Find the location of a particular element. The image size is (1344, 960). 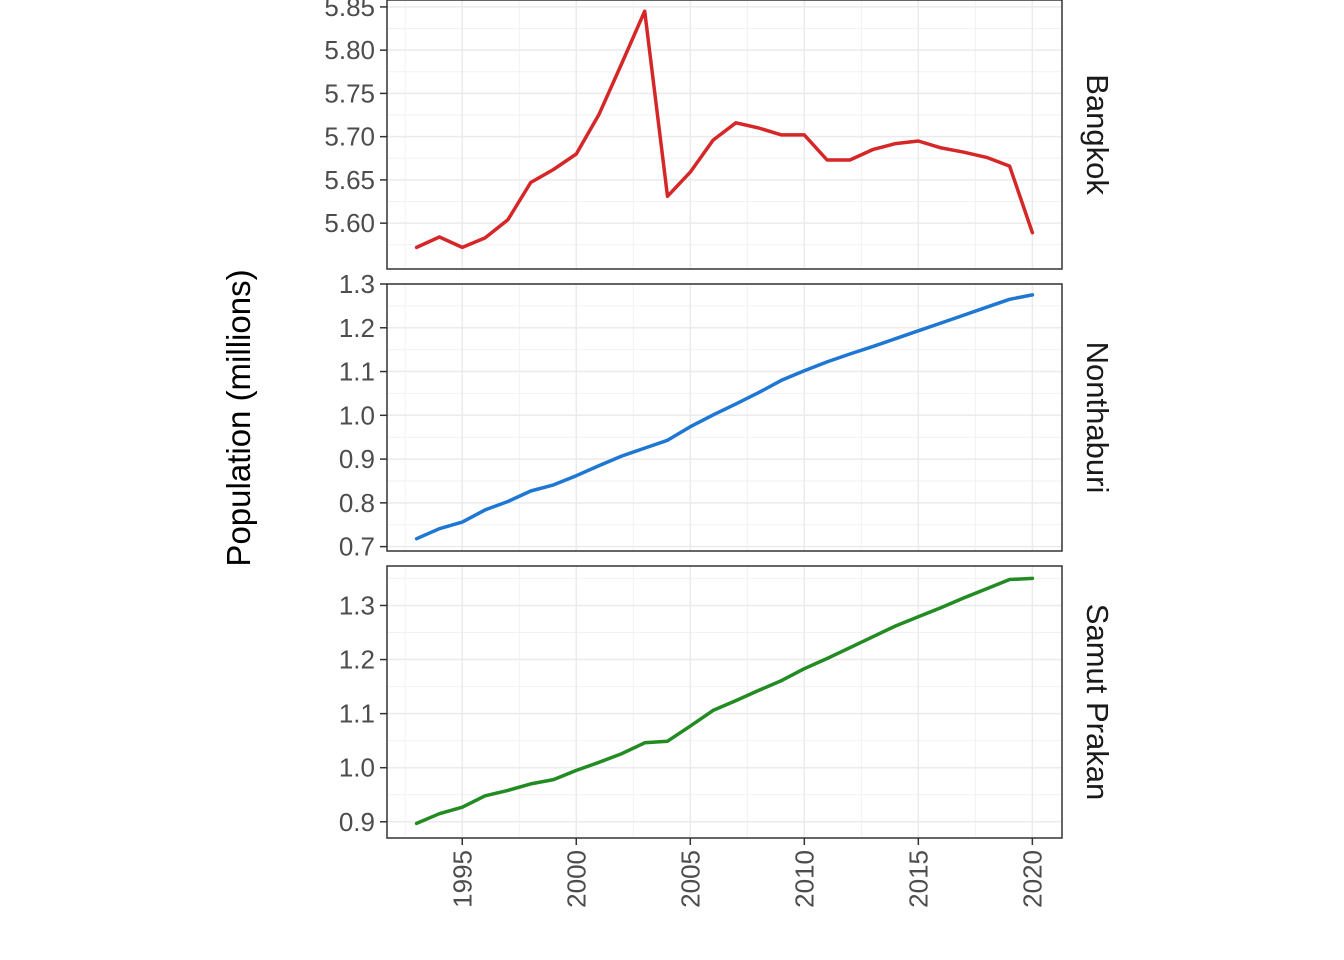

y-tick-label: 0.7 is located at coordinates (357, 547).